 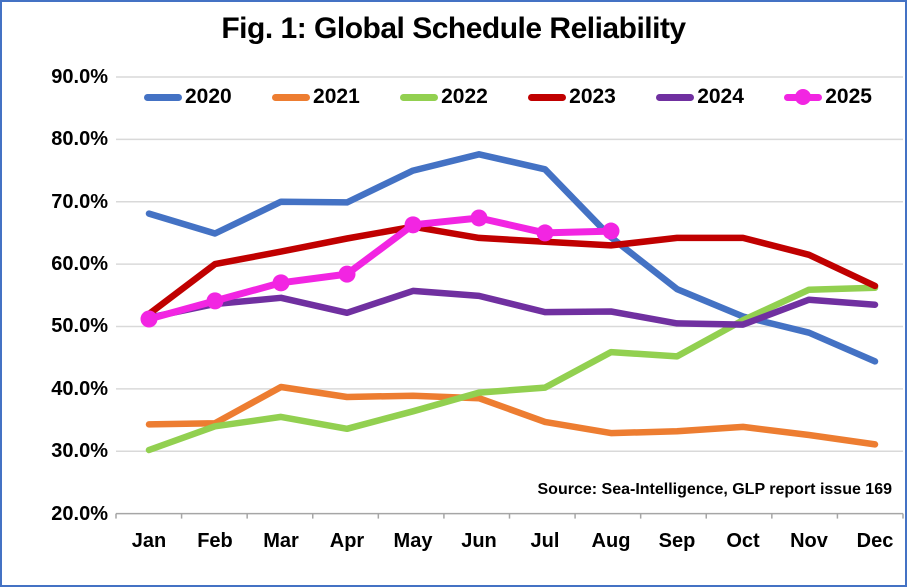 I want to click on legend-item-2025: 2025, so click(x=828, y=97).